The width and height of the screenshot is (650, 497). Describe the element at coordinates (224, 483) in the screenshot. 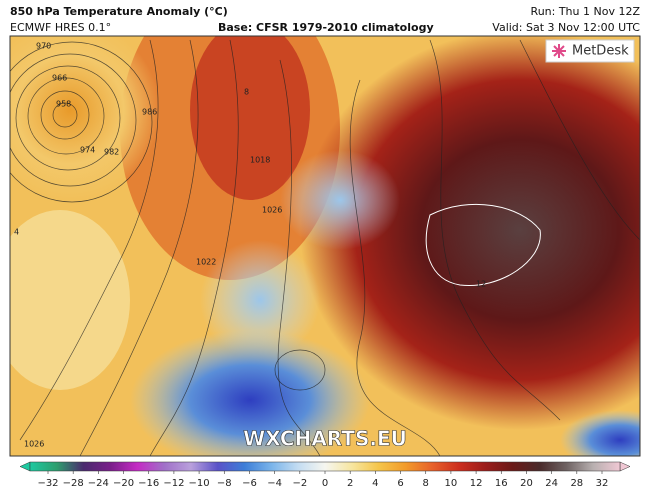

I see `colorbar-label: −8` at that location.